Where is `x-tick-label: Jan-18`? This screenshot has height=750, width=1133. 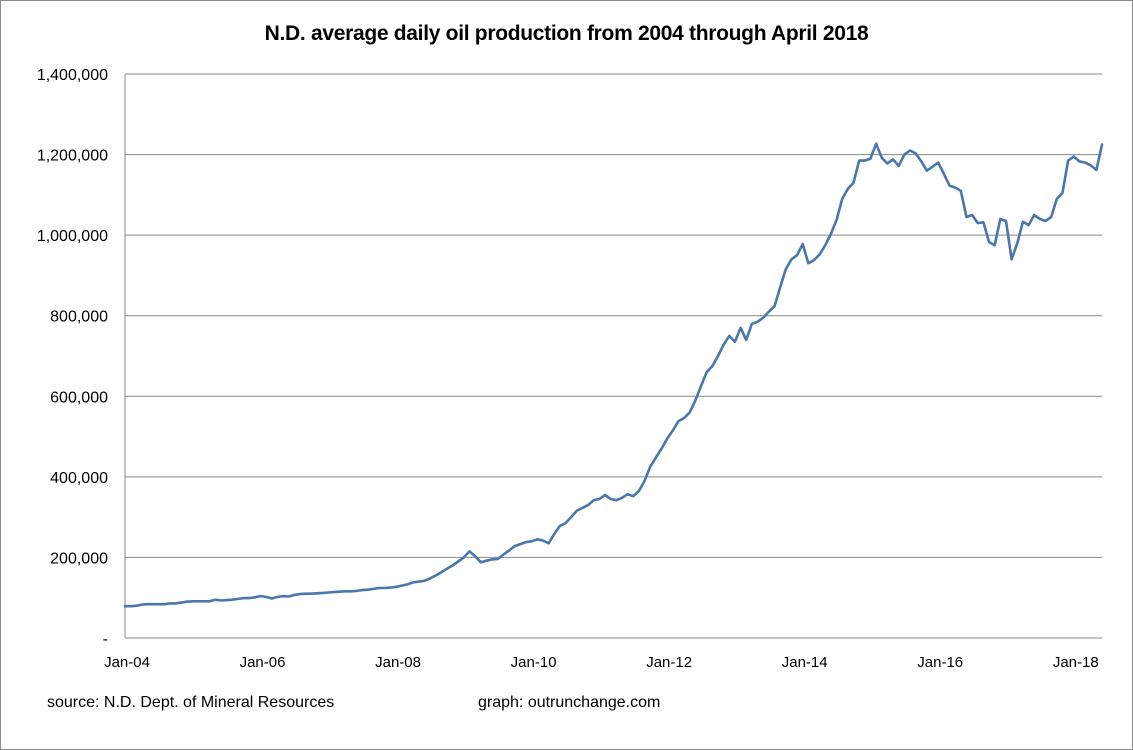 x-tick-label: Jan-18 is located at coordinates (1076, 662).